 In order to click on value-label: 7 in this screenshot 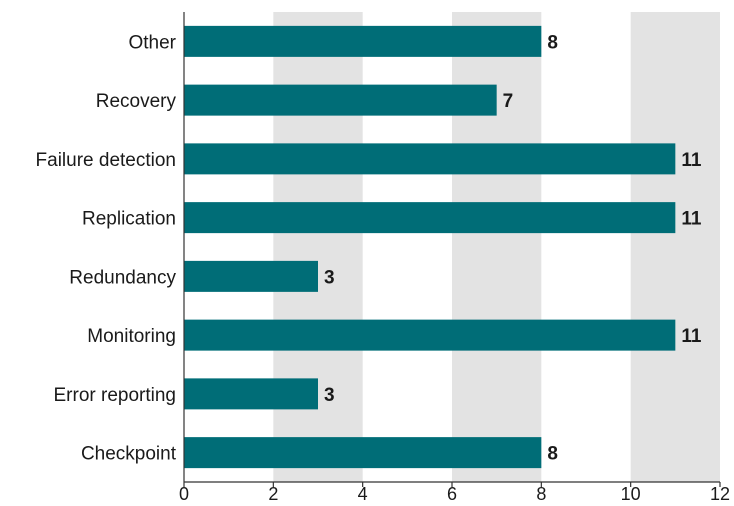, I will do `click(508, 101)`.